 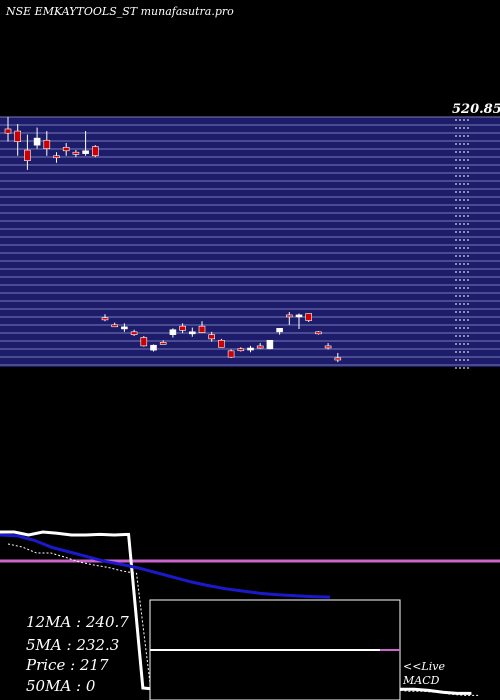 What do you see at coordinates (476, 109) in the screenshot?
I see `price-label: 520.85` at bounding box center [476, 109].